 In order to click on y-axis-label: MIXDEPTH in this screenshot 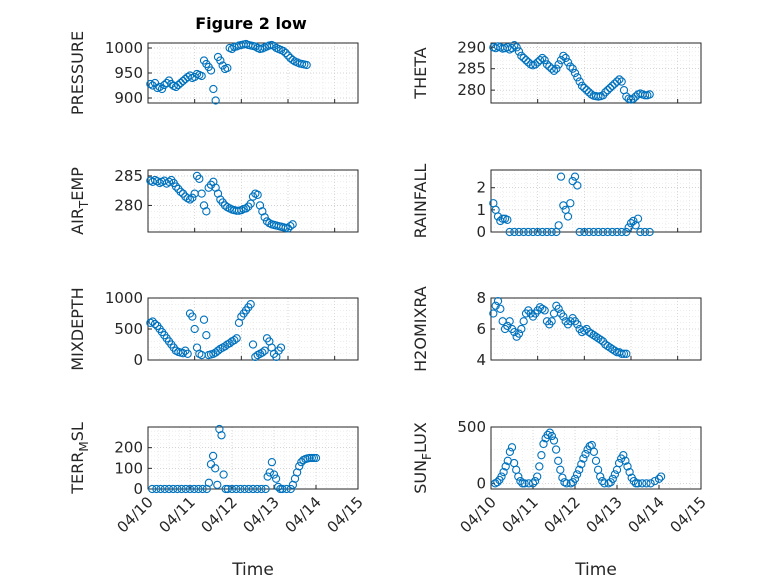, I will do `click(77, 328)`.